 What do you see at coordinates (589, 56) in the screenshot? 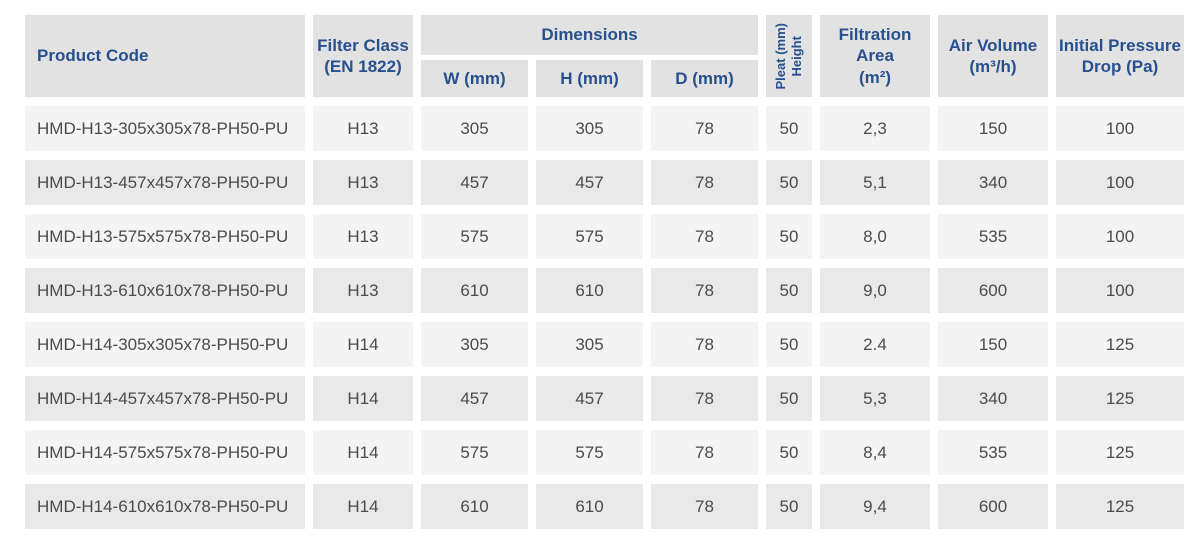
I see `header-dimensions-group: Dimensions W (mm) H (mm) D (mm)` at bounding box center [589, 56].